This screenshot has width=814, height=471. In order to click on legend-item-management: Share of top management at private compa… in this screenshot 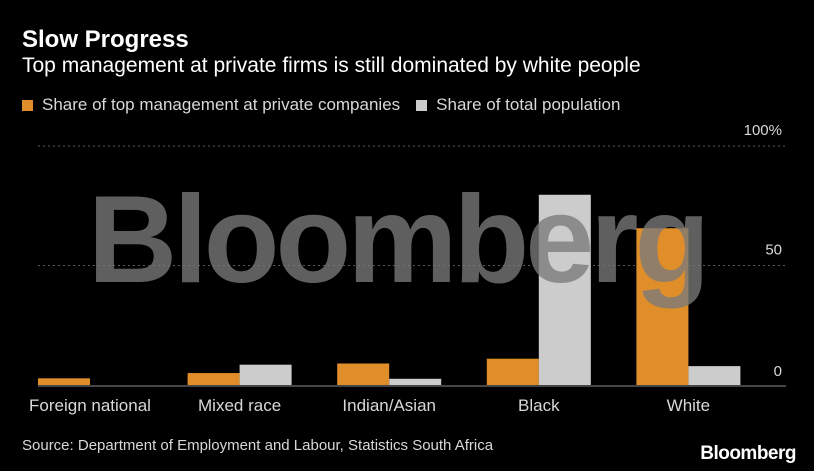, I will do `click(211, 105)`.